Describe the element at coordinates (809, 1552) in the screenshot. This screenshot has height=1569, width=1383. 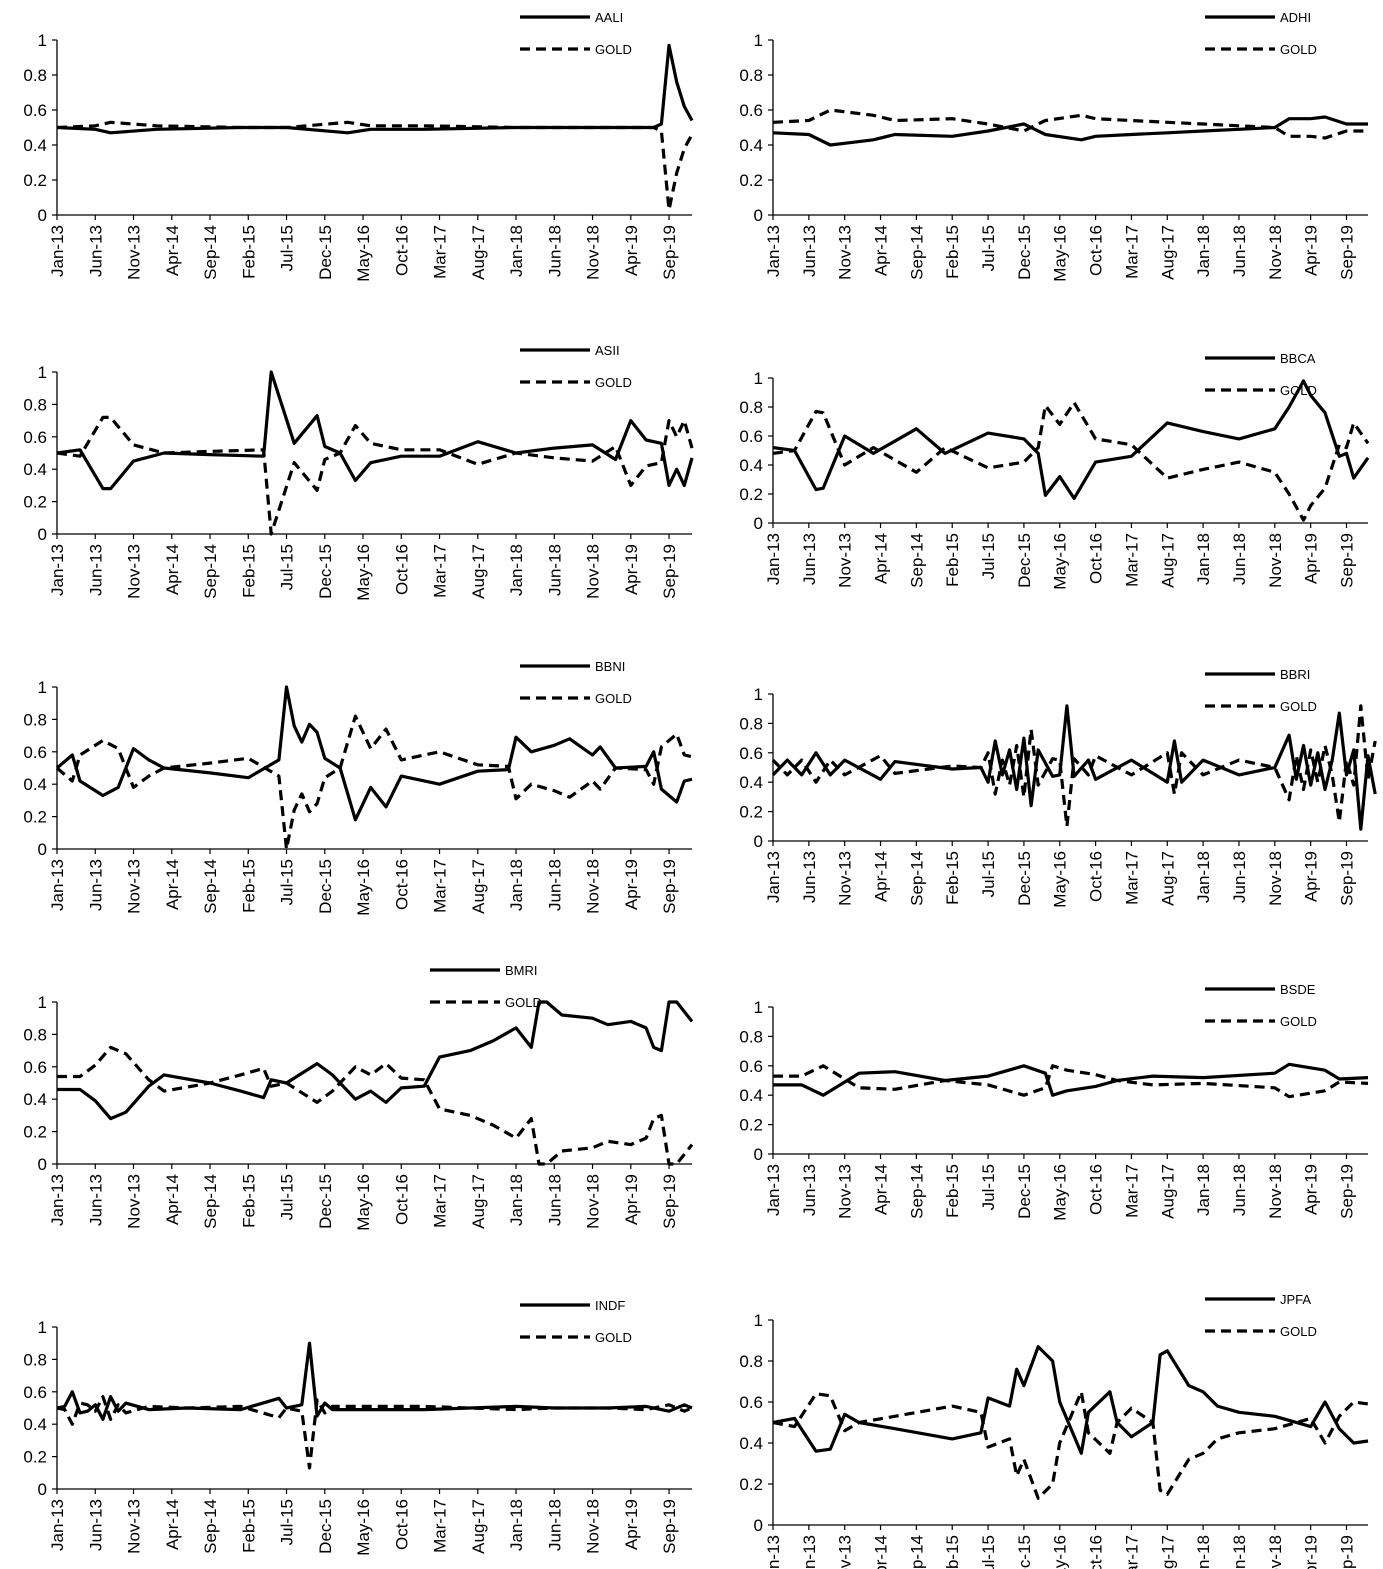
I see `x-tick-label: Jun-13` at that location.